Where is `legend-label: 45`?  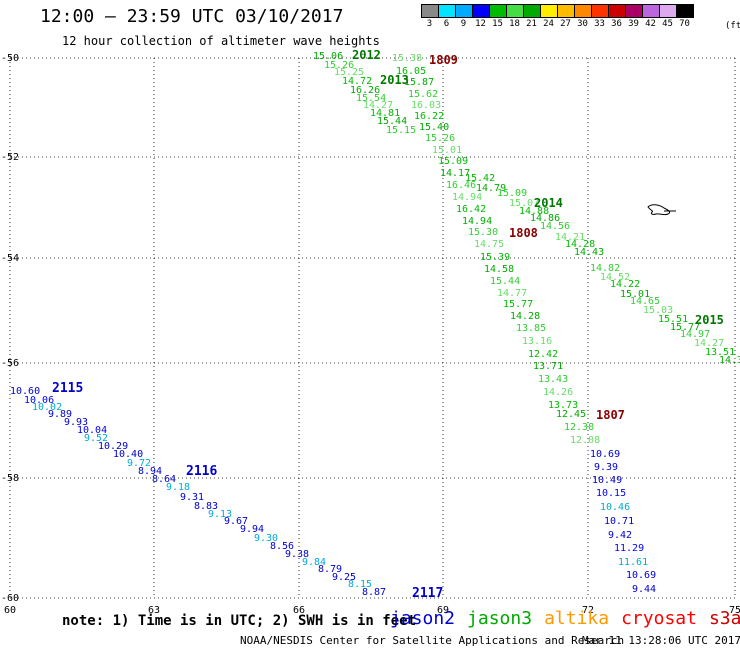
legend-label: 45 is located at coordinates (667, 24).